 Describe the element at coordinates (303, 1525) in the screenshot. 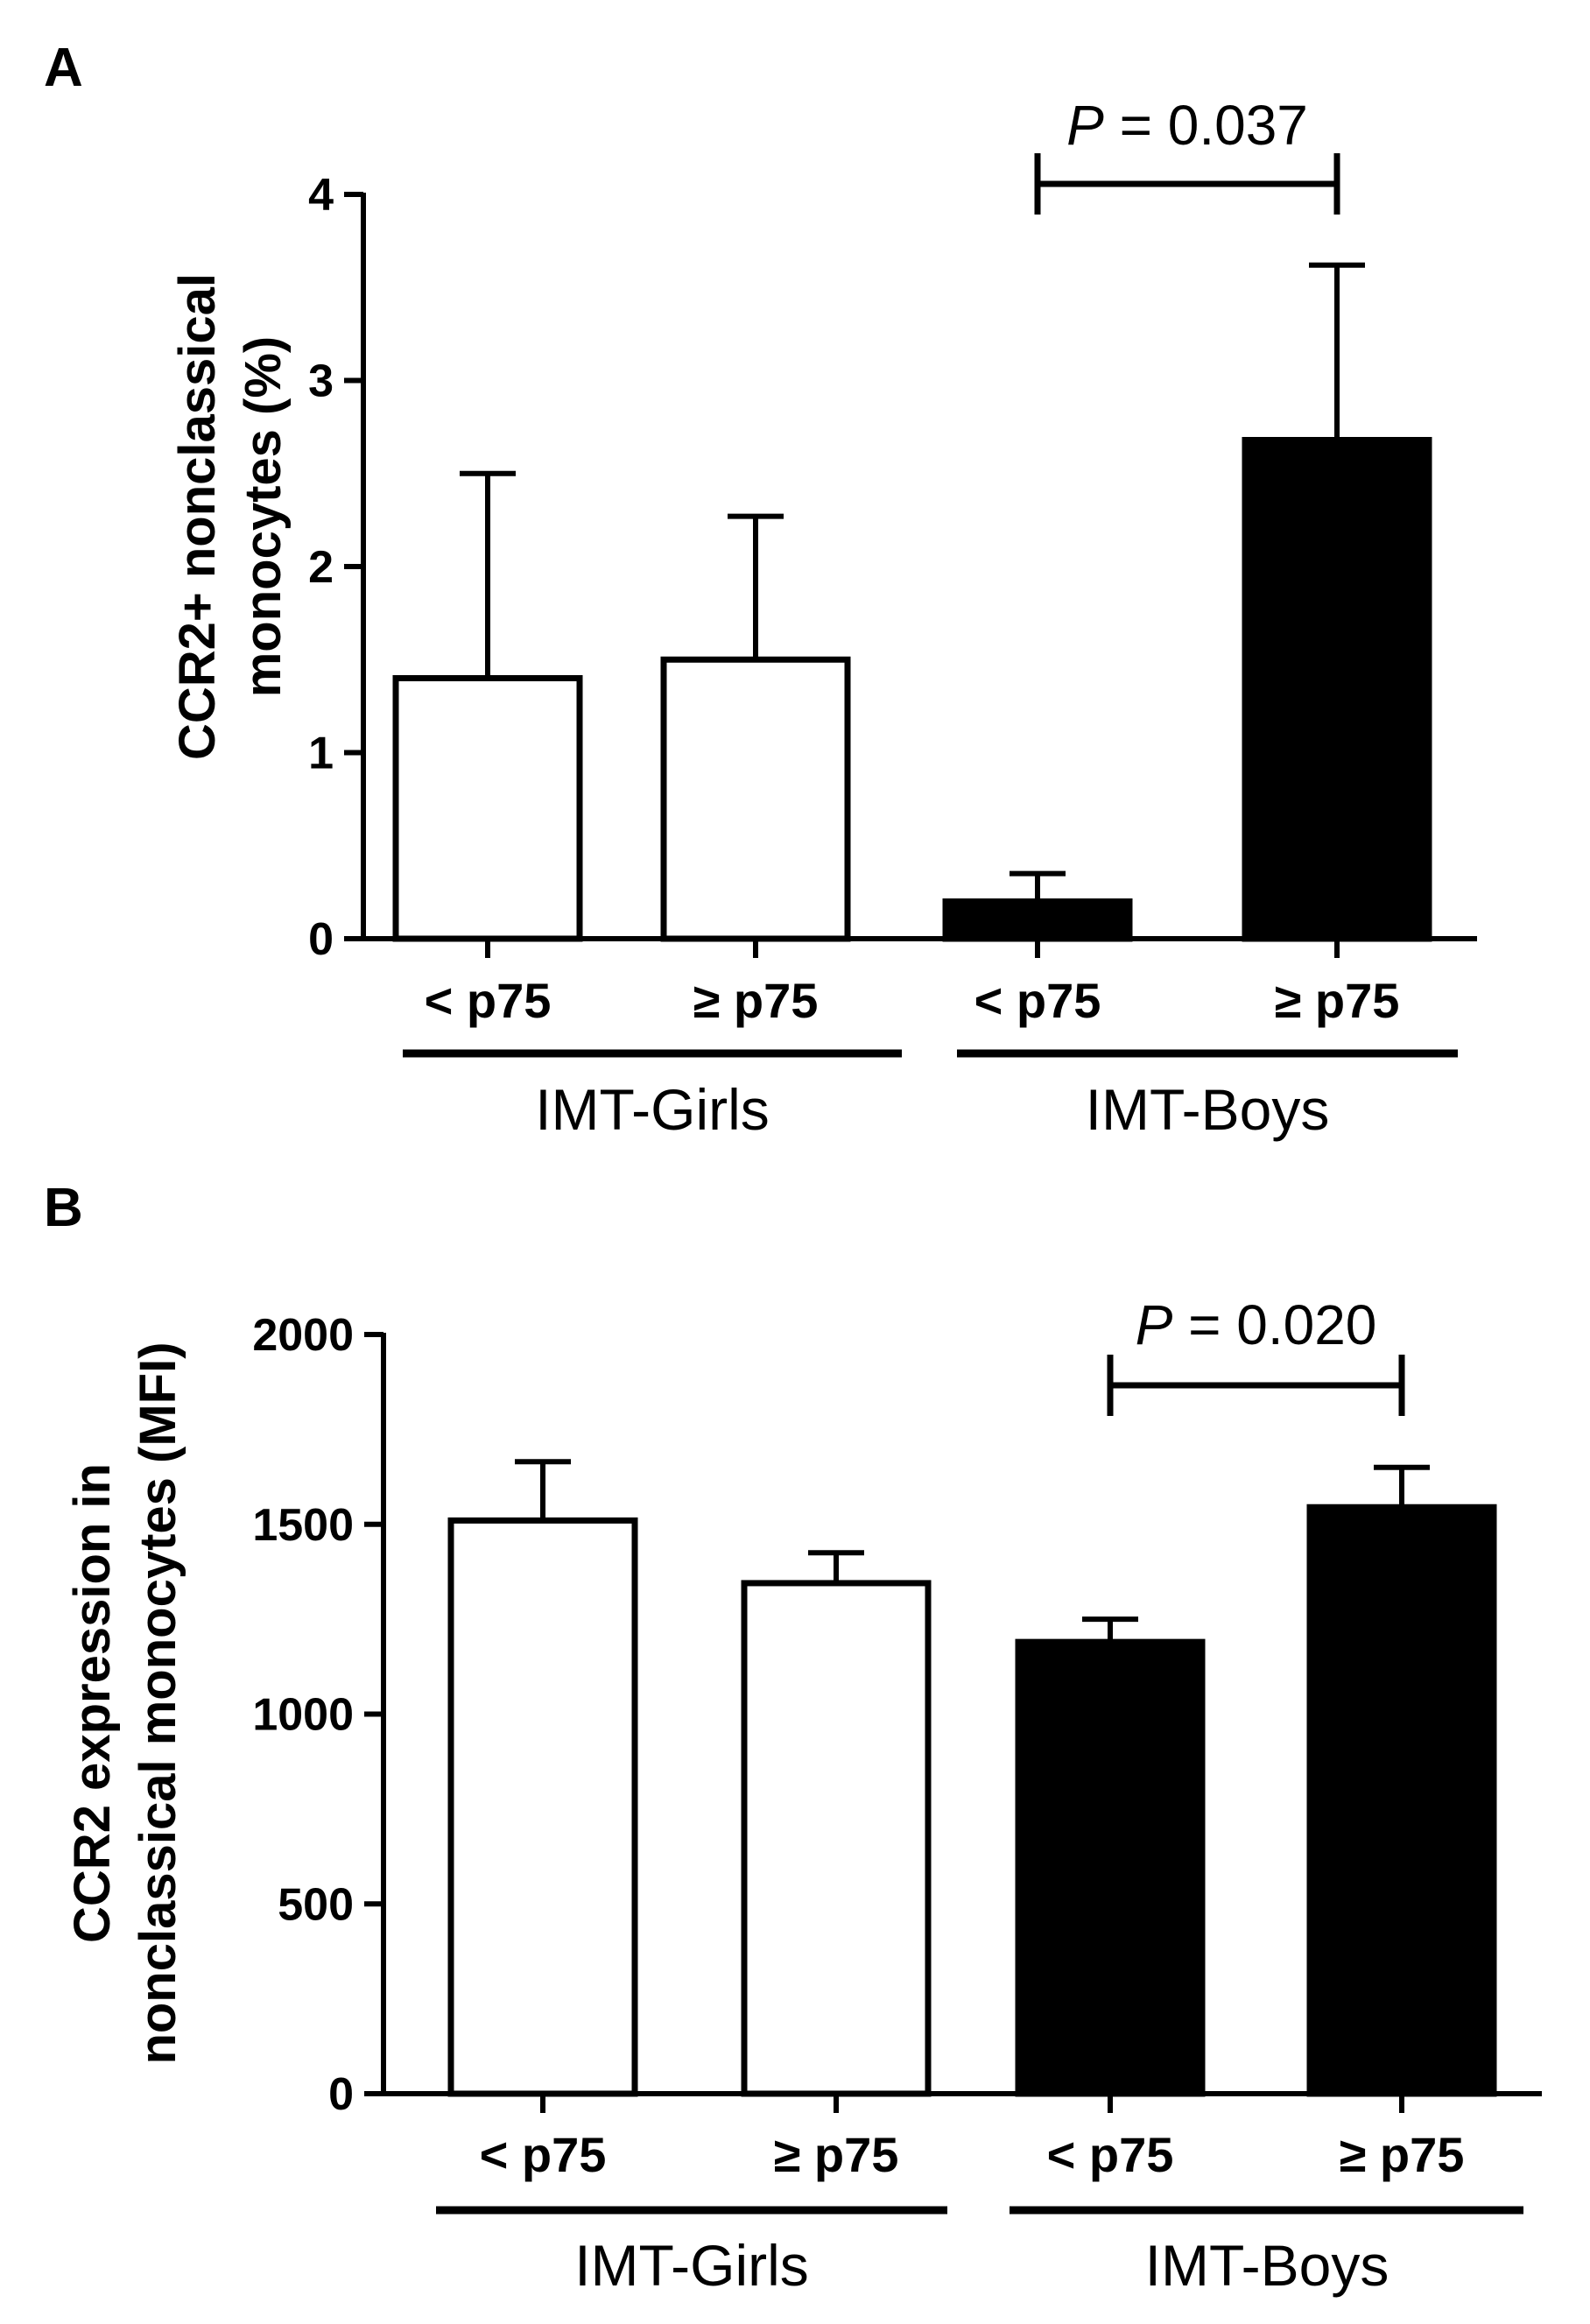

I see `y-tick-label: 1500` at that location.